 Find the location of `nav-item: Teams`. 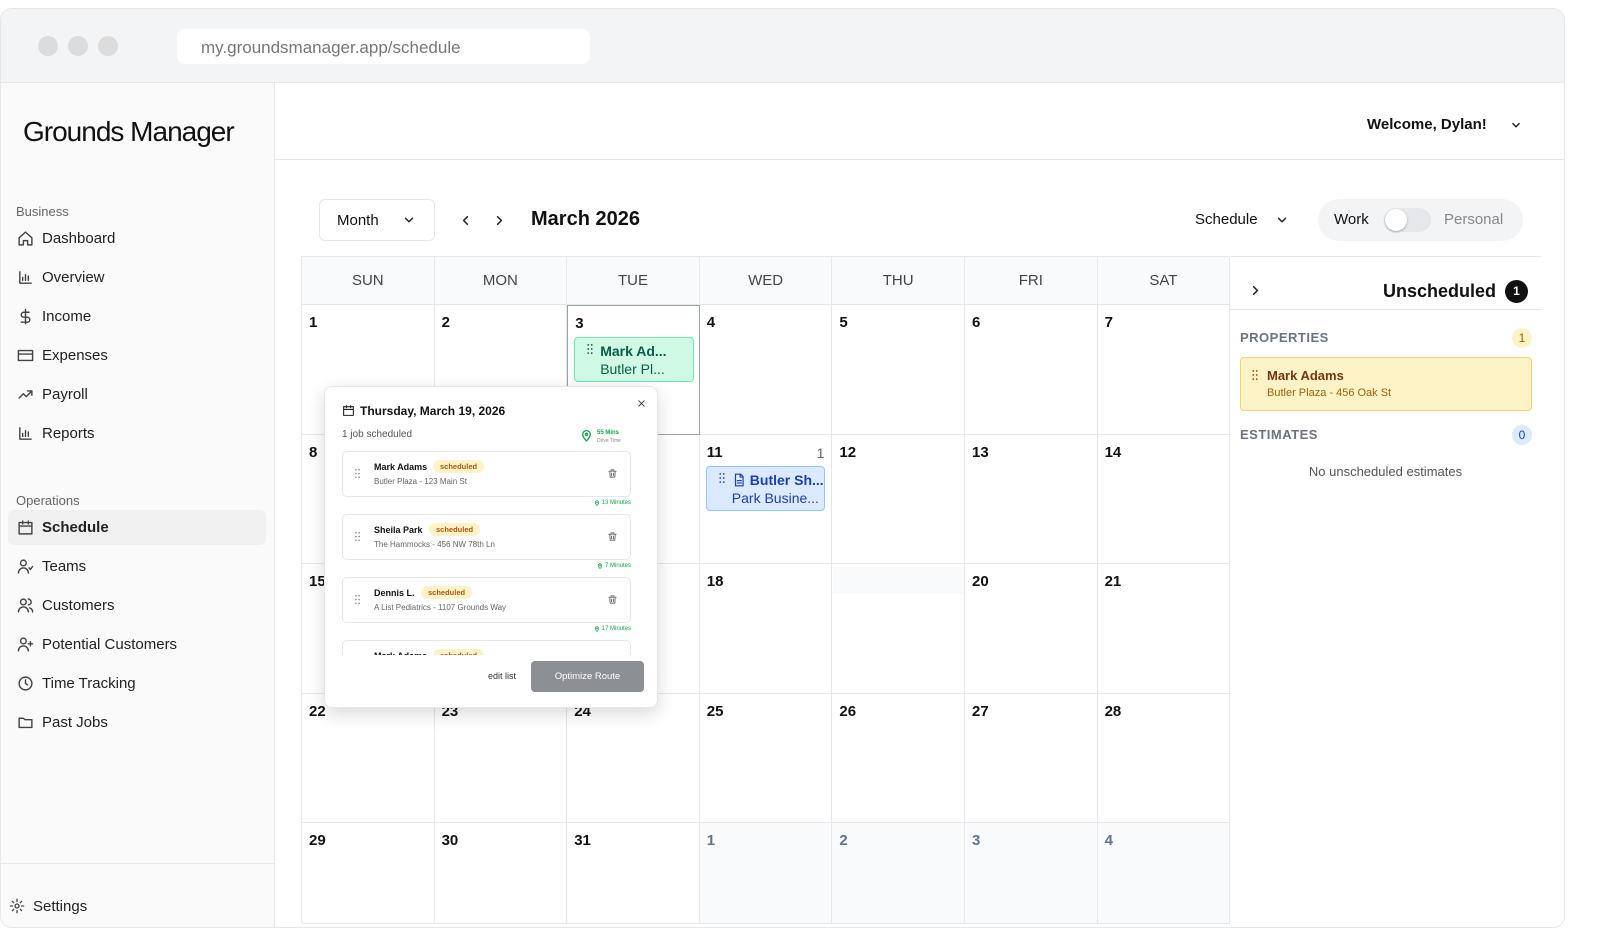

nav-item: Teams is located at coordinates (137, 566).